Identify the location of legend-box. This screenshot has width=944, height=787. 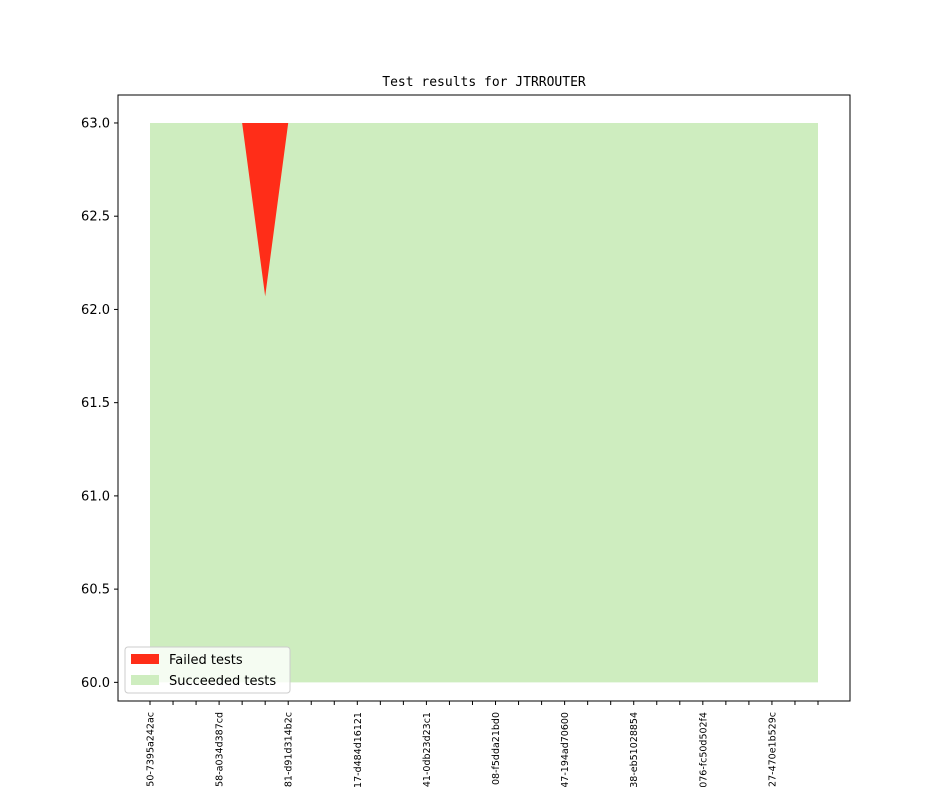
(207, 670).